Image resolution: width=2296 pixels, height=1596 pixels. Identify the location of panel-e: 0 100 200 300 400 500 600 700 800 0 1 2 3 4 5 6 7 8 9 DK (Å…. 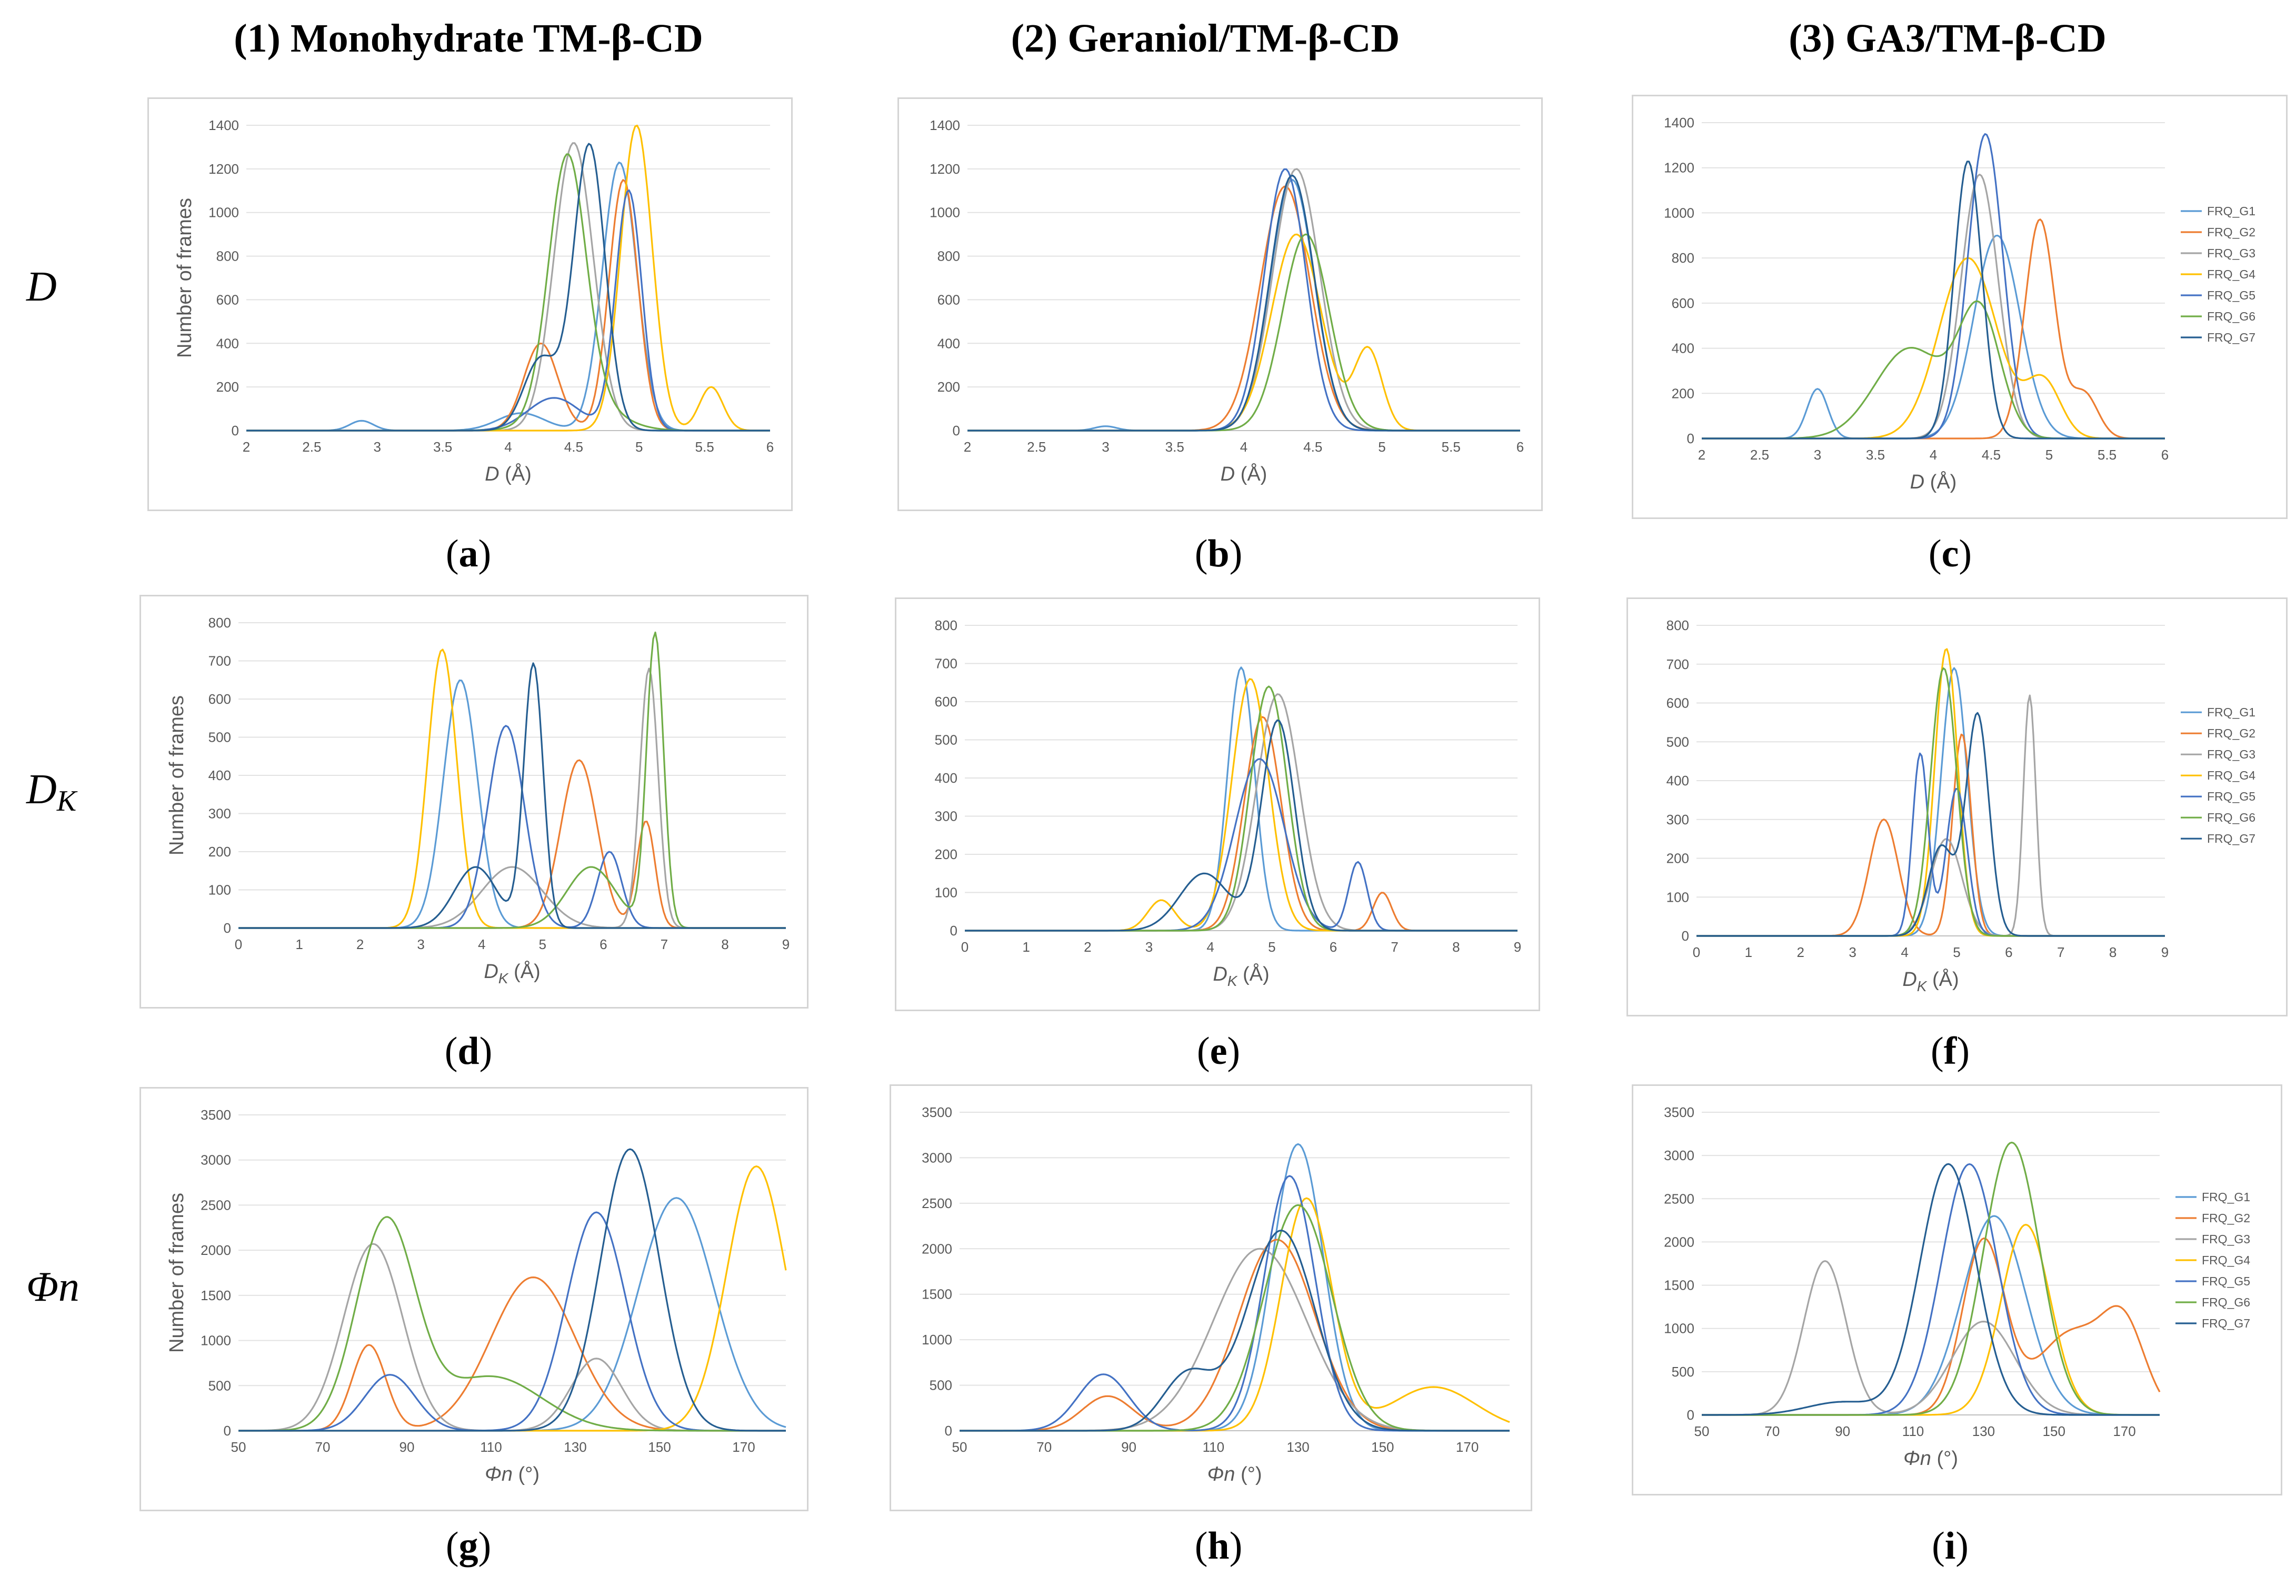
(1217, 804).